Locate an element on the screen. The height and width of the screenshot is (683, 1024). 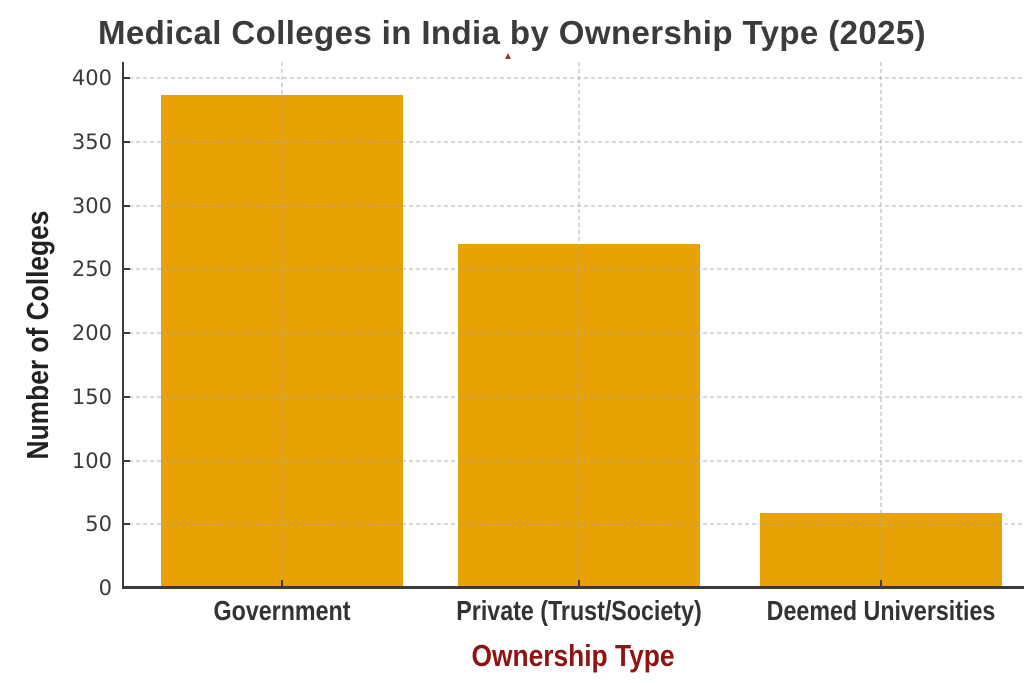
y-tick-label-0: 0 is located at coordinates (105, 588).